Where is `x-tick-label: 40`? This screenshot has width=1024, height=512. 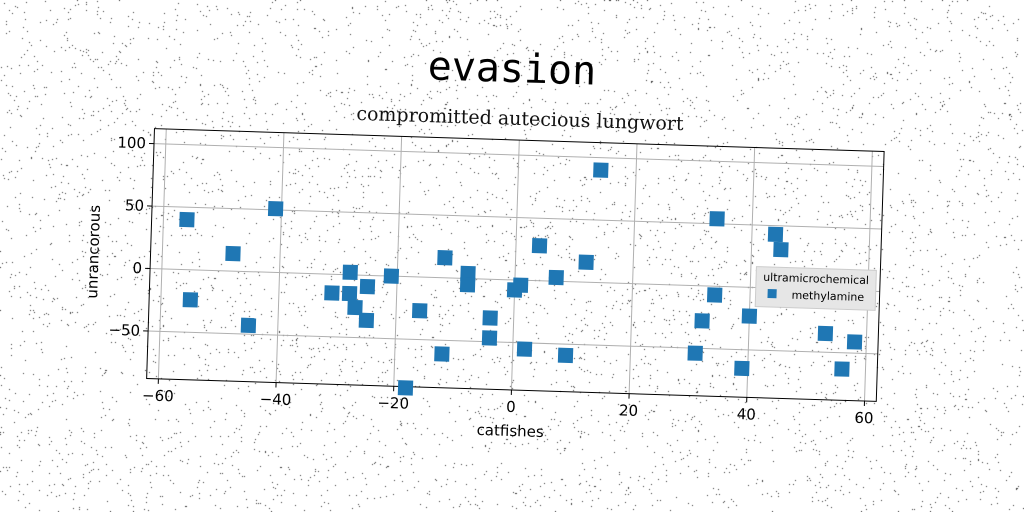 x-tick-label: 40 is located at coordinates (746, 414).